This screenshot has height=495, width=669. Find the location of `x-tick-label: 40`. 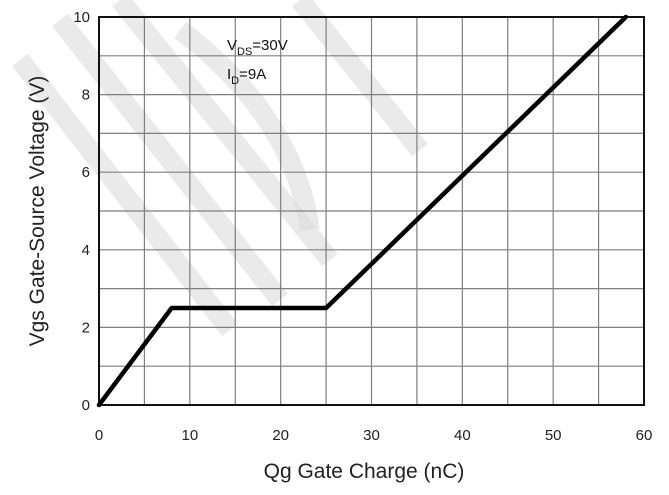

x-tick-label: 40 is located at coordinates (462, 435).